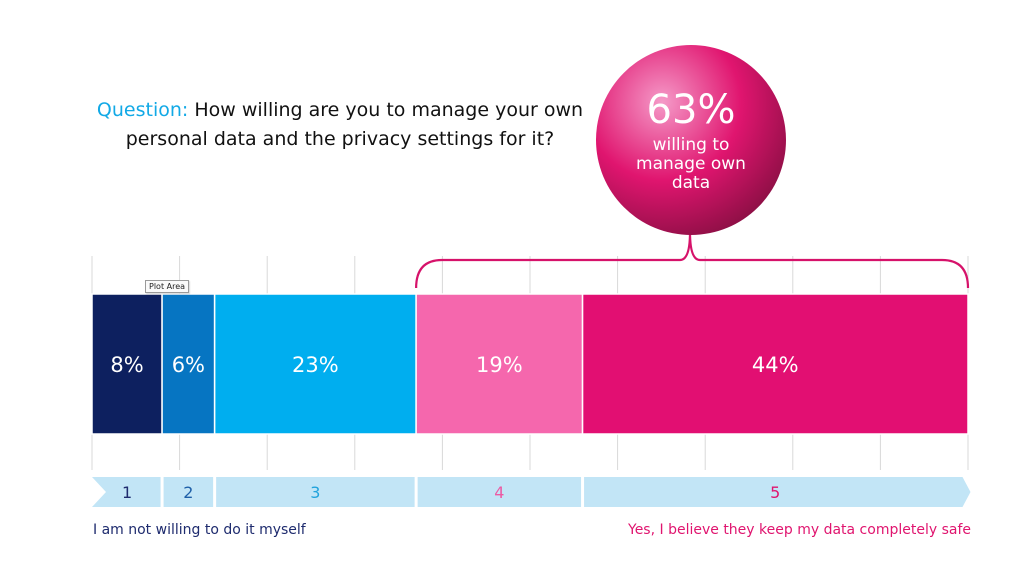  I want to click on scale-label-4: 4, so click(499, 492).